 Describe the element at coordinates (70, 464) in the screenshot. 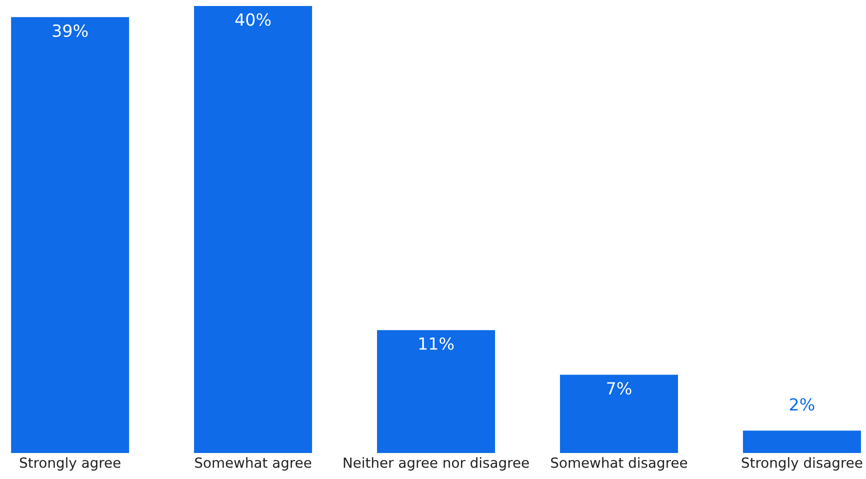

I see `x-tick-label: Strongly agree` at that location.